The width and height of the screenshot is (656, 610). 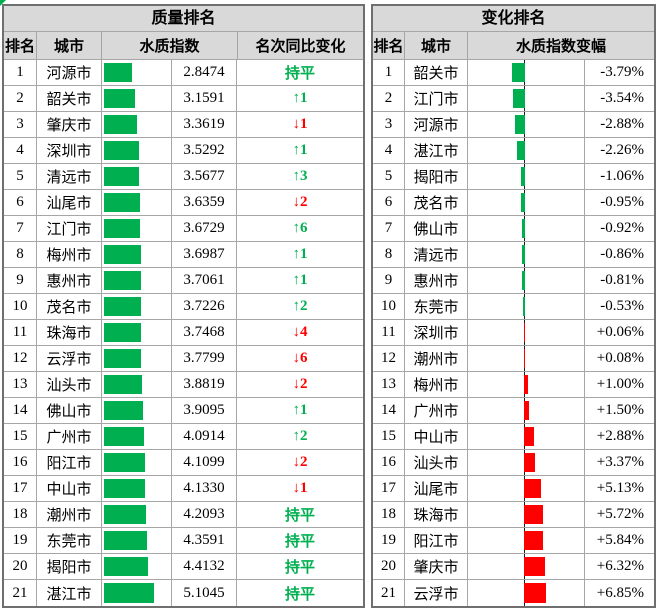 I want to click on rank-cell: 9, so click(x=389, y=280).